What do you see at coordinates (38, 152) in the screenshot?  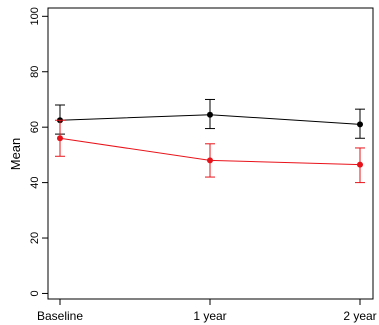 I see `y-axis: 0 20 40 60 80 100` at bounding box center [38, 152].